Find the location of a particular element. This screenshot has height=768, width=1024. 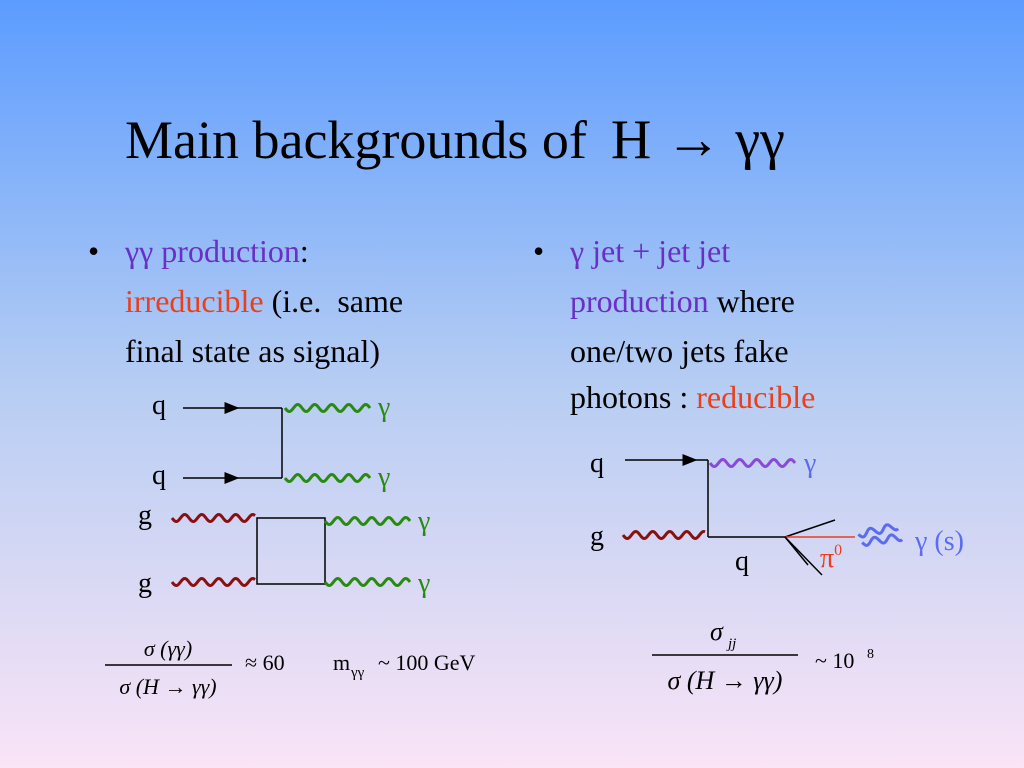

numerator: σ (γγ) is located at coordinates (168, 648).